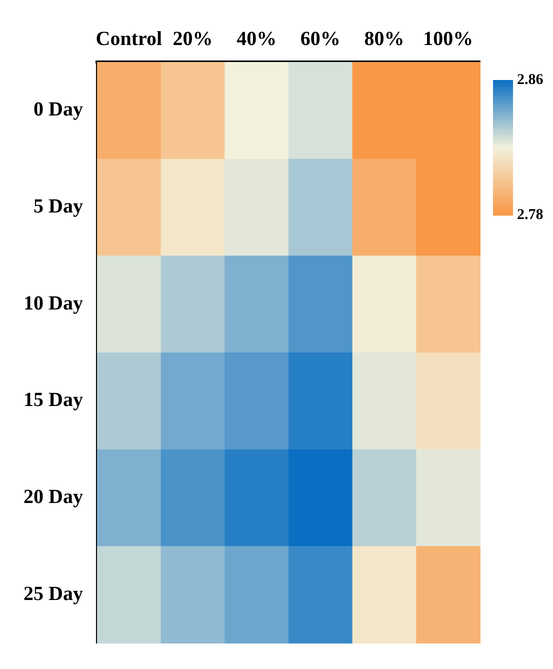 This screenshot has width=553, height=669. I want to click on x-tick-label: 60%, so click(320, 39).